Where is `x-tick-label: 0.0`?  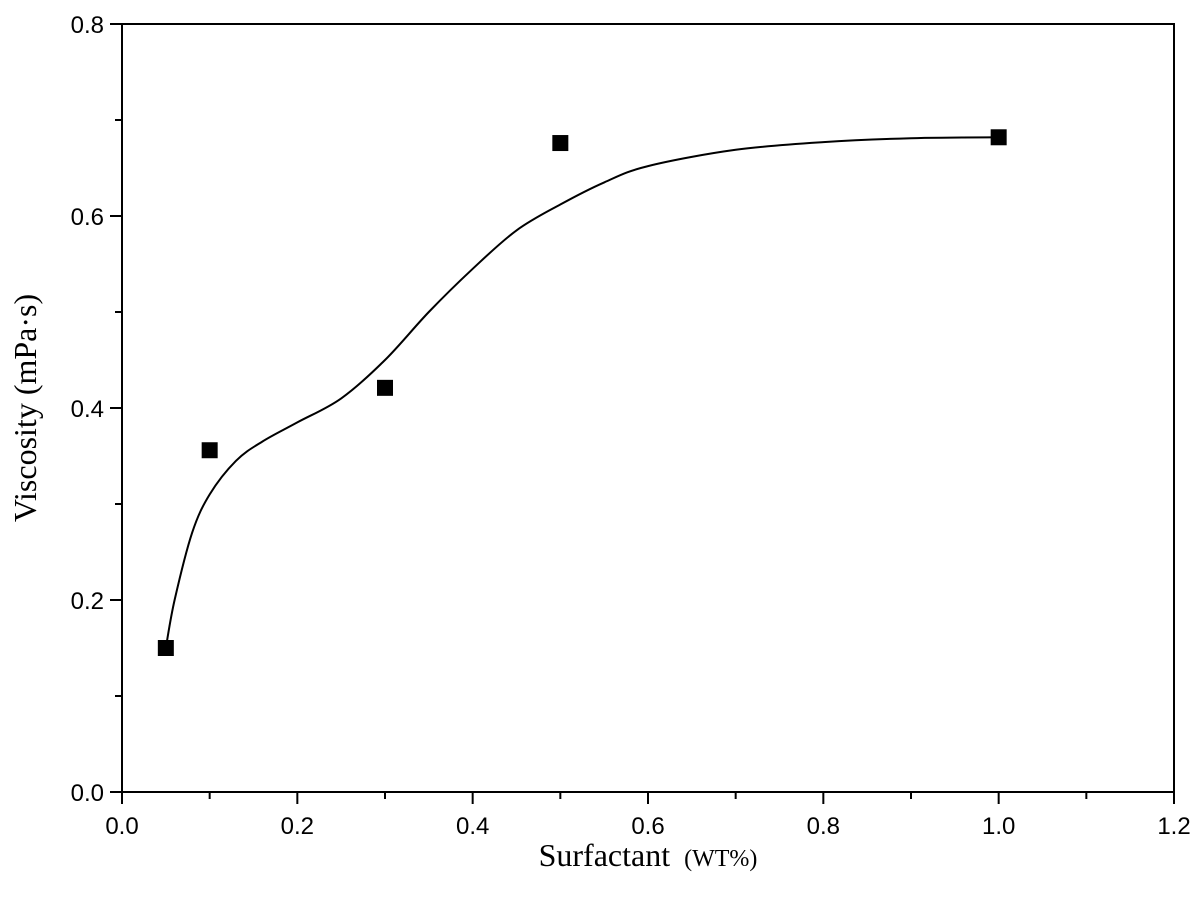
x-tick-label: 0.0 is located at coordinates (121, 826).